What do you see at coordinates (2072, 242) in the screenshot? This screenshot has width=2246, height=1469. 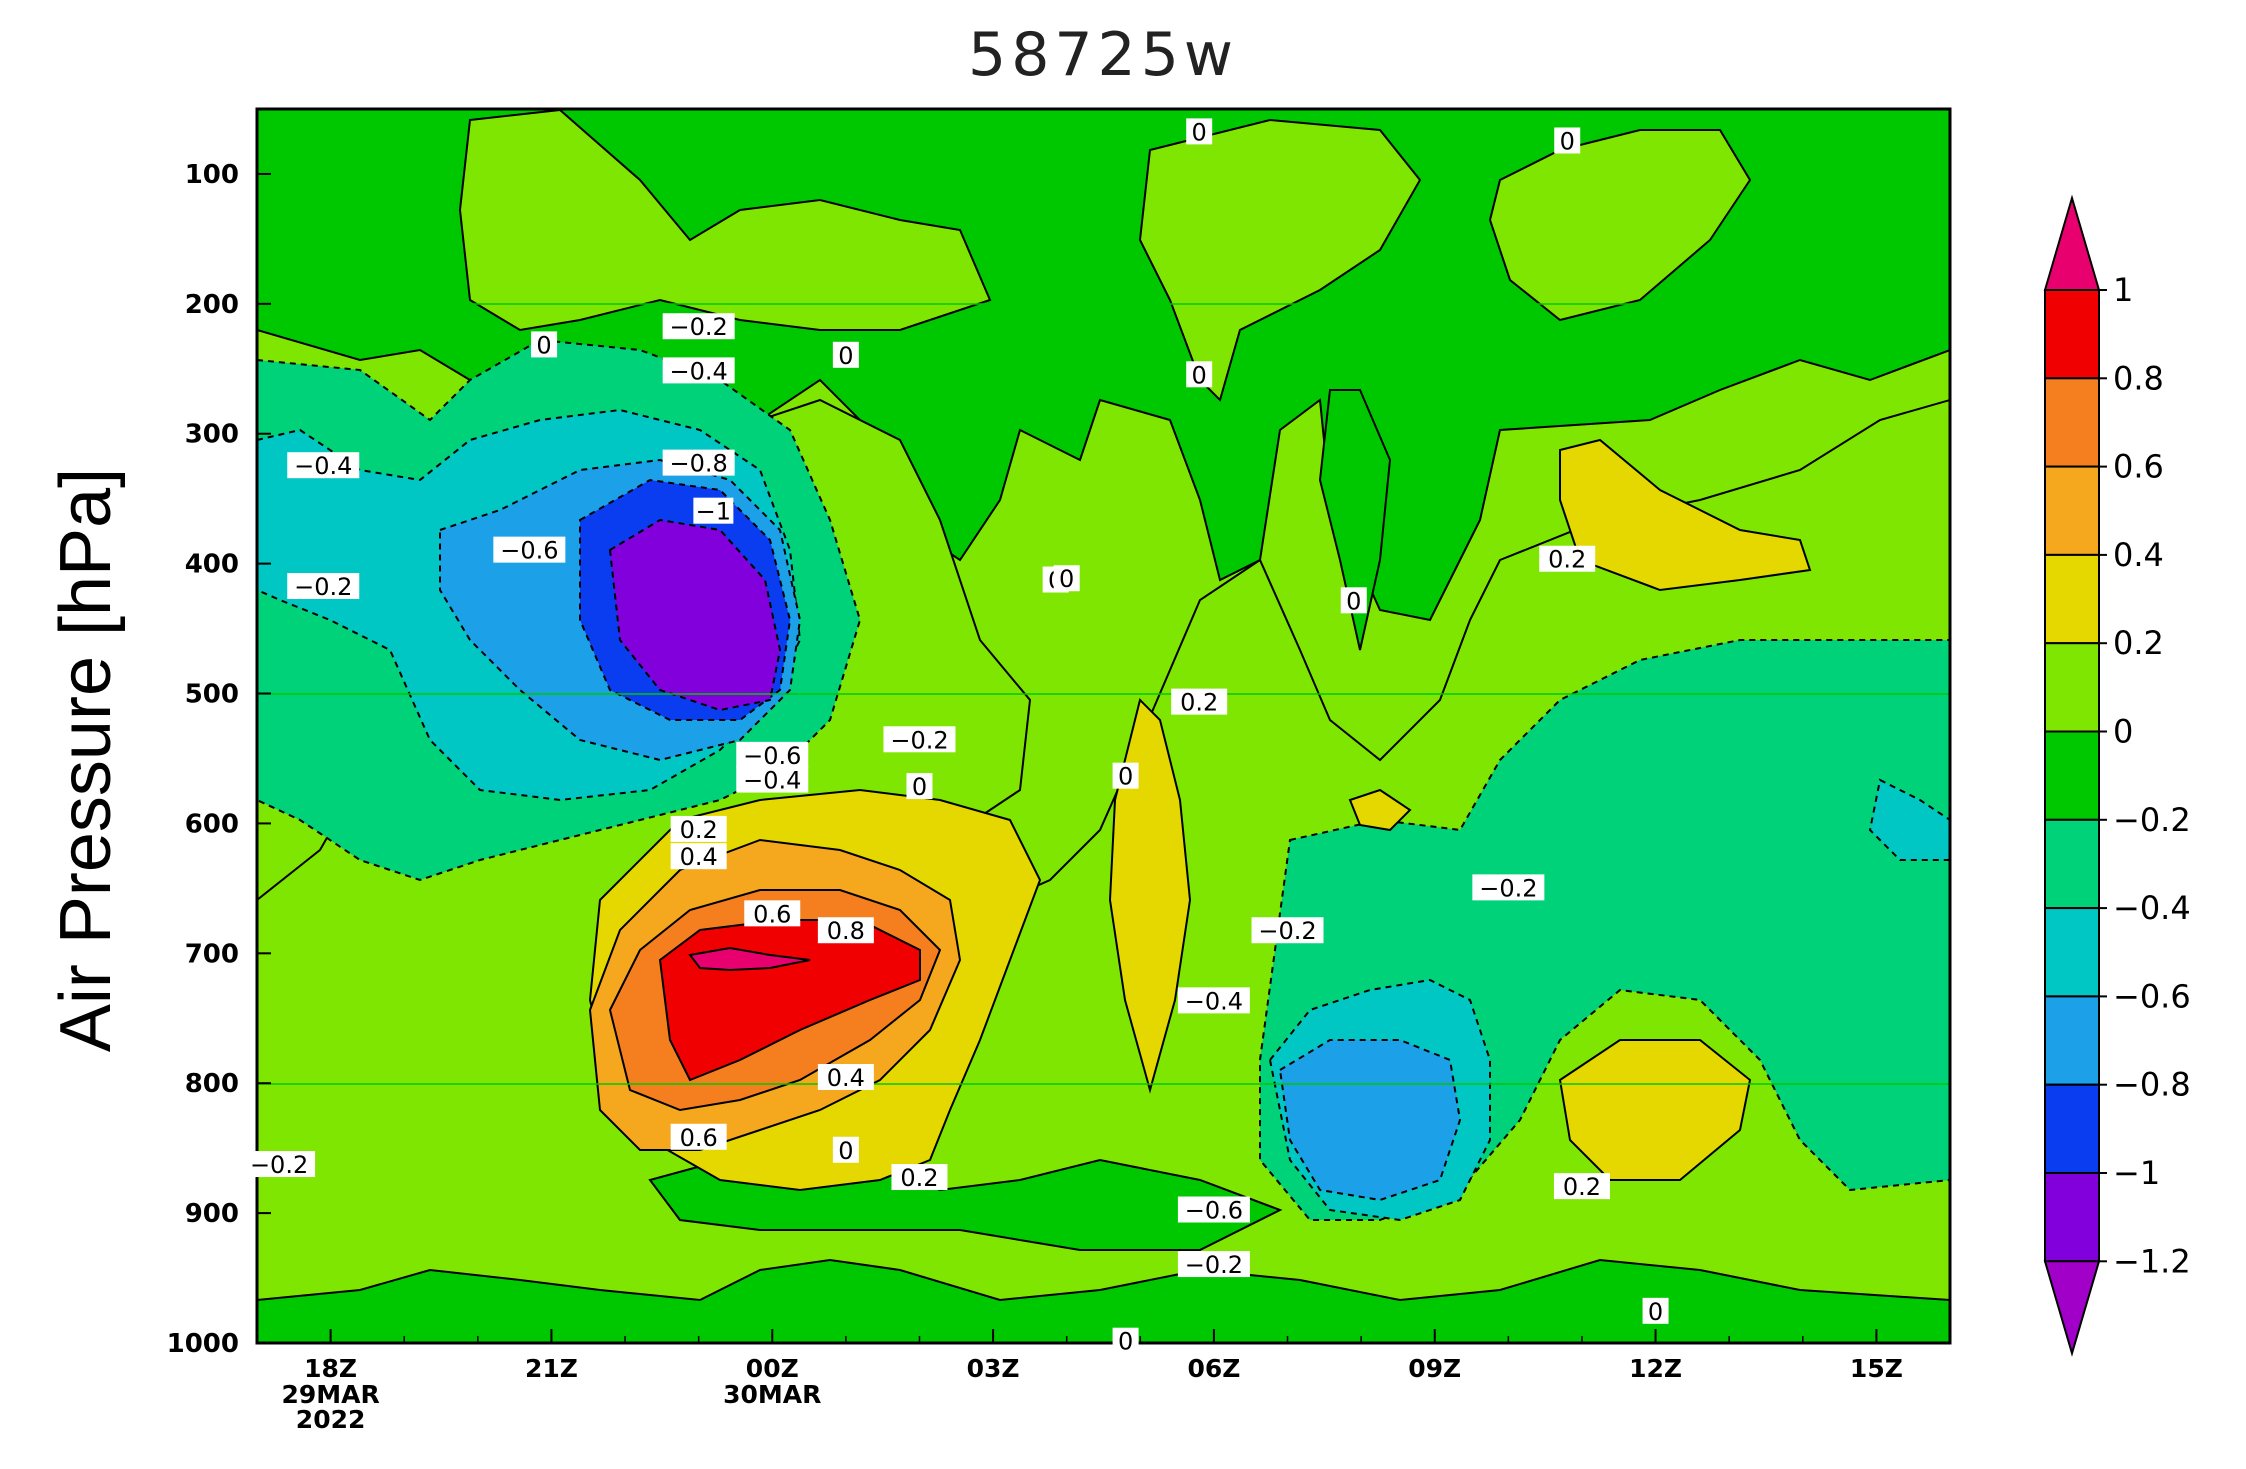 I see `colorbar-top-arrow` at bounding box center [2072, 242].